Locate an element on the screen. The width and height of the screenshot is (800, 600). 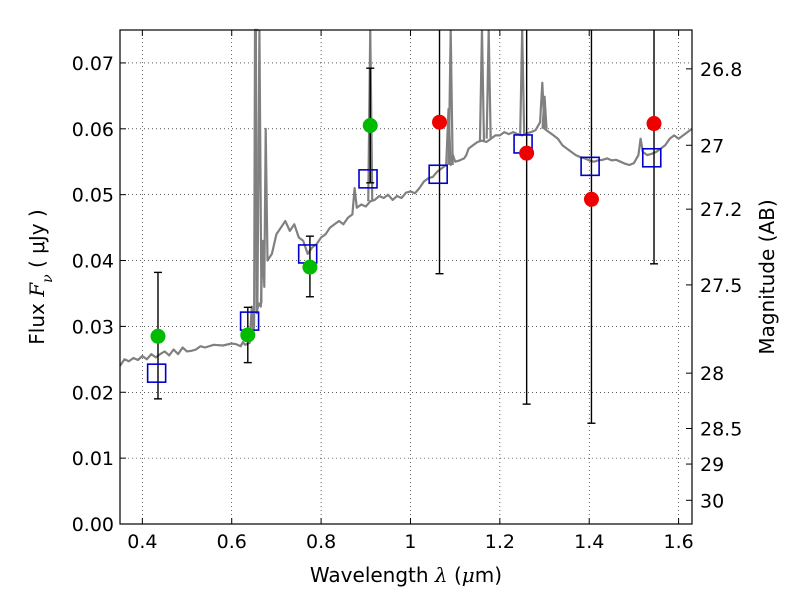
magnitude-tick-label: 26.8 is located at coordinates (721, 70).